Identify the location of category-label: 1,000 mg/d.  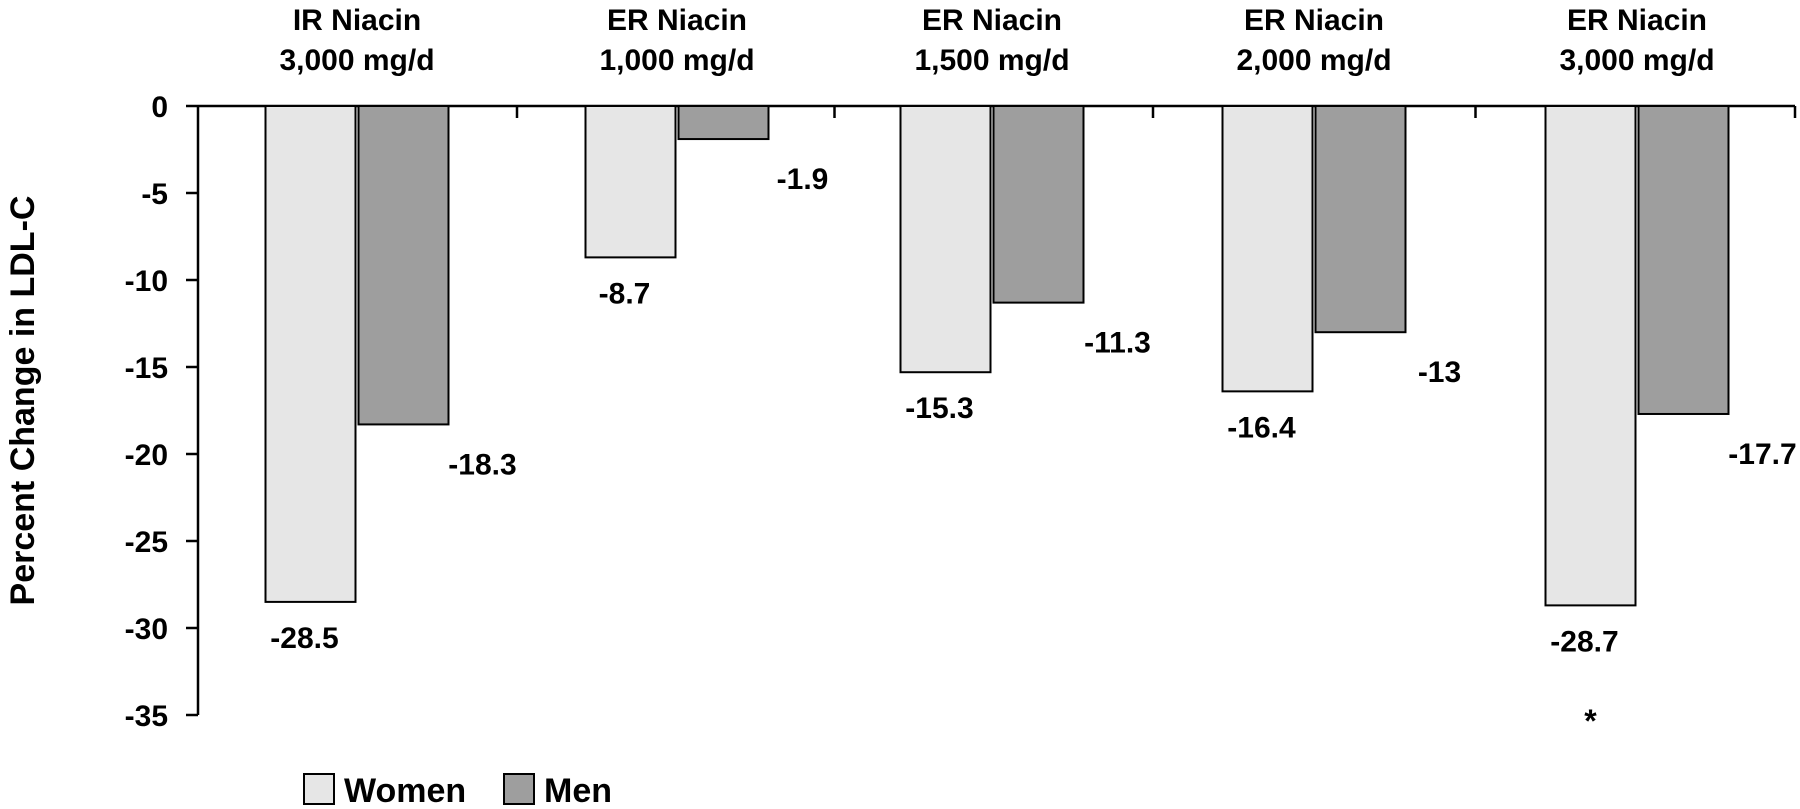
(676, 60).